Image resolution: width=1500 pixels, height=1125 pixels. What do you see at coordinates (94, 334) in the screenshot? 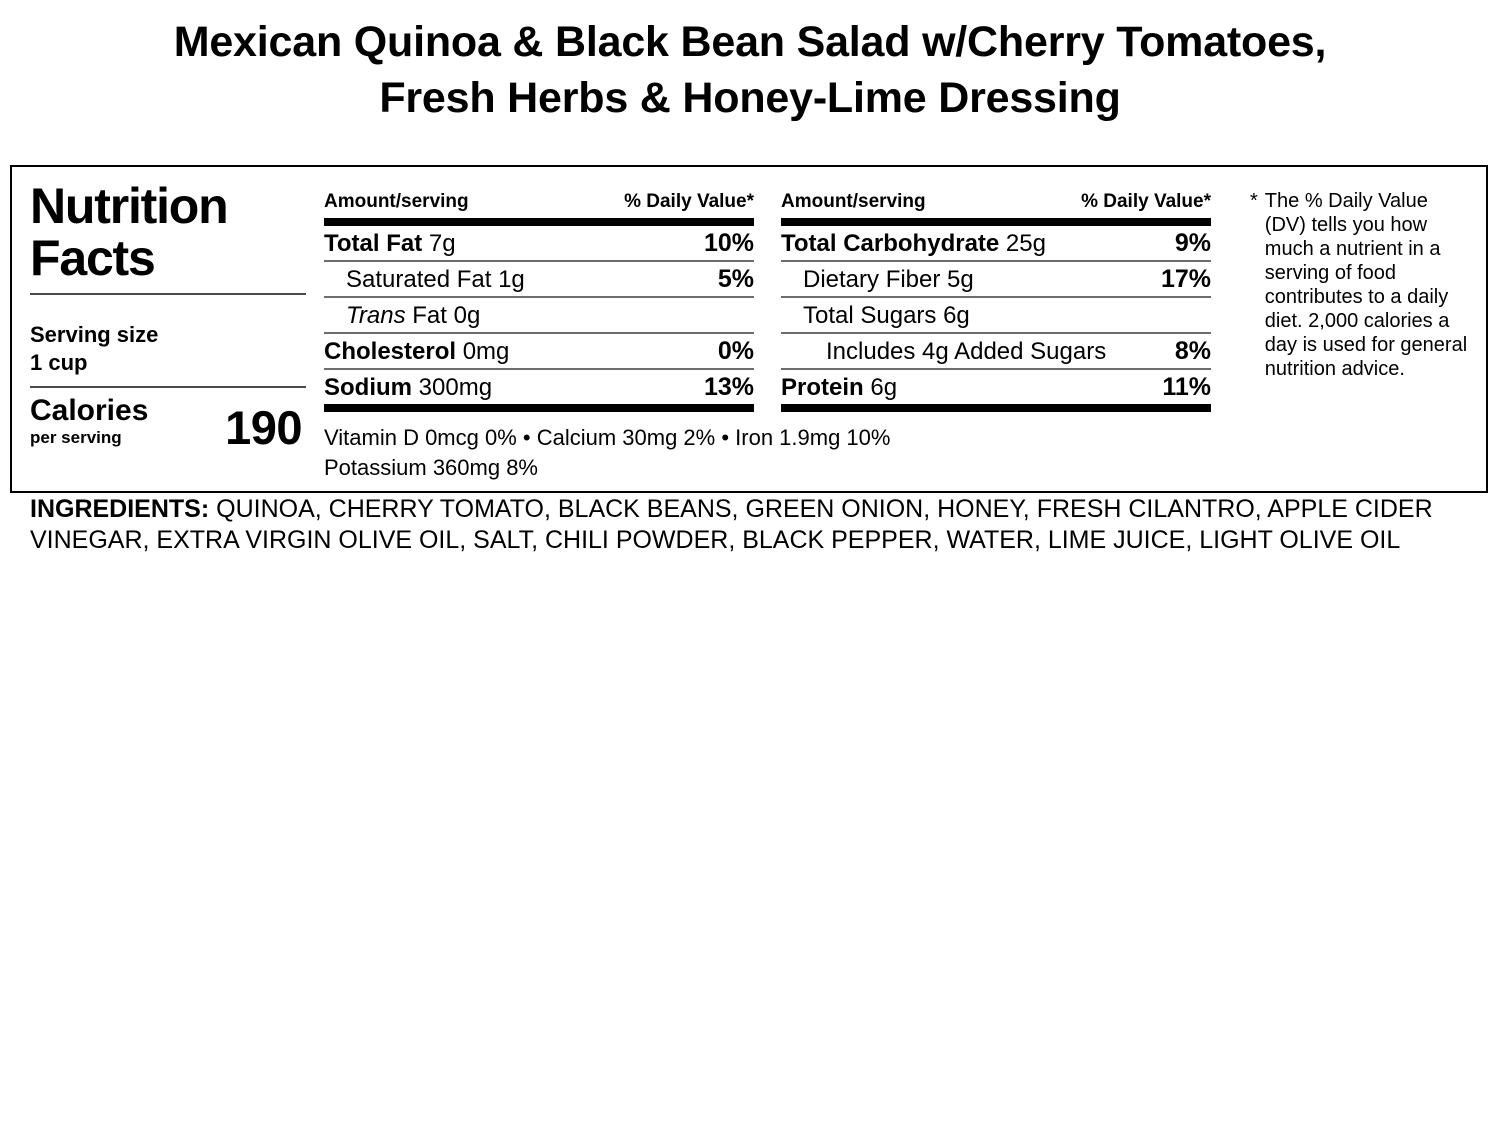
I see `serving-size-label: Serving size` at bounding box center [94, 334].